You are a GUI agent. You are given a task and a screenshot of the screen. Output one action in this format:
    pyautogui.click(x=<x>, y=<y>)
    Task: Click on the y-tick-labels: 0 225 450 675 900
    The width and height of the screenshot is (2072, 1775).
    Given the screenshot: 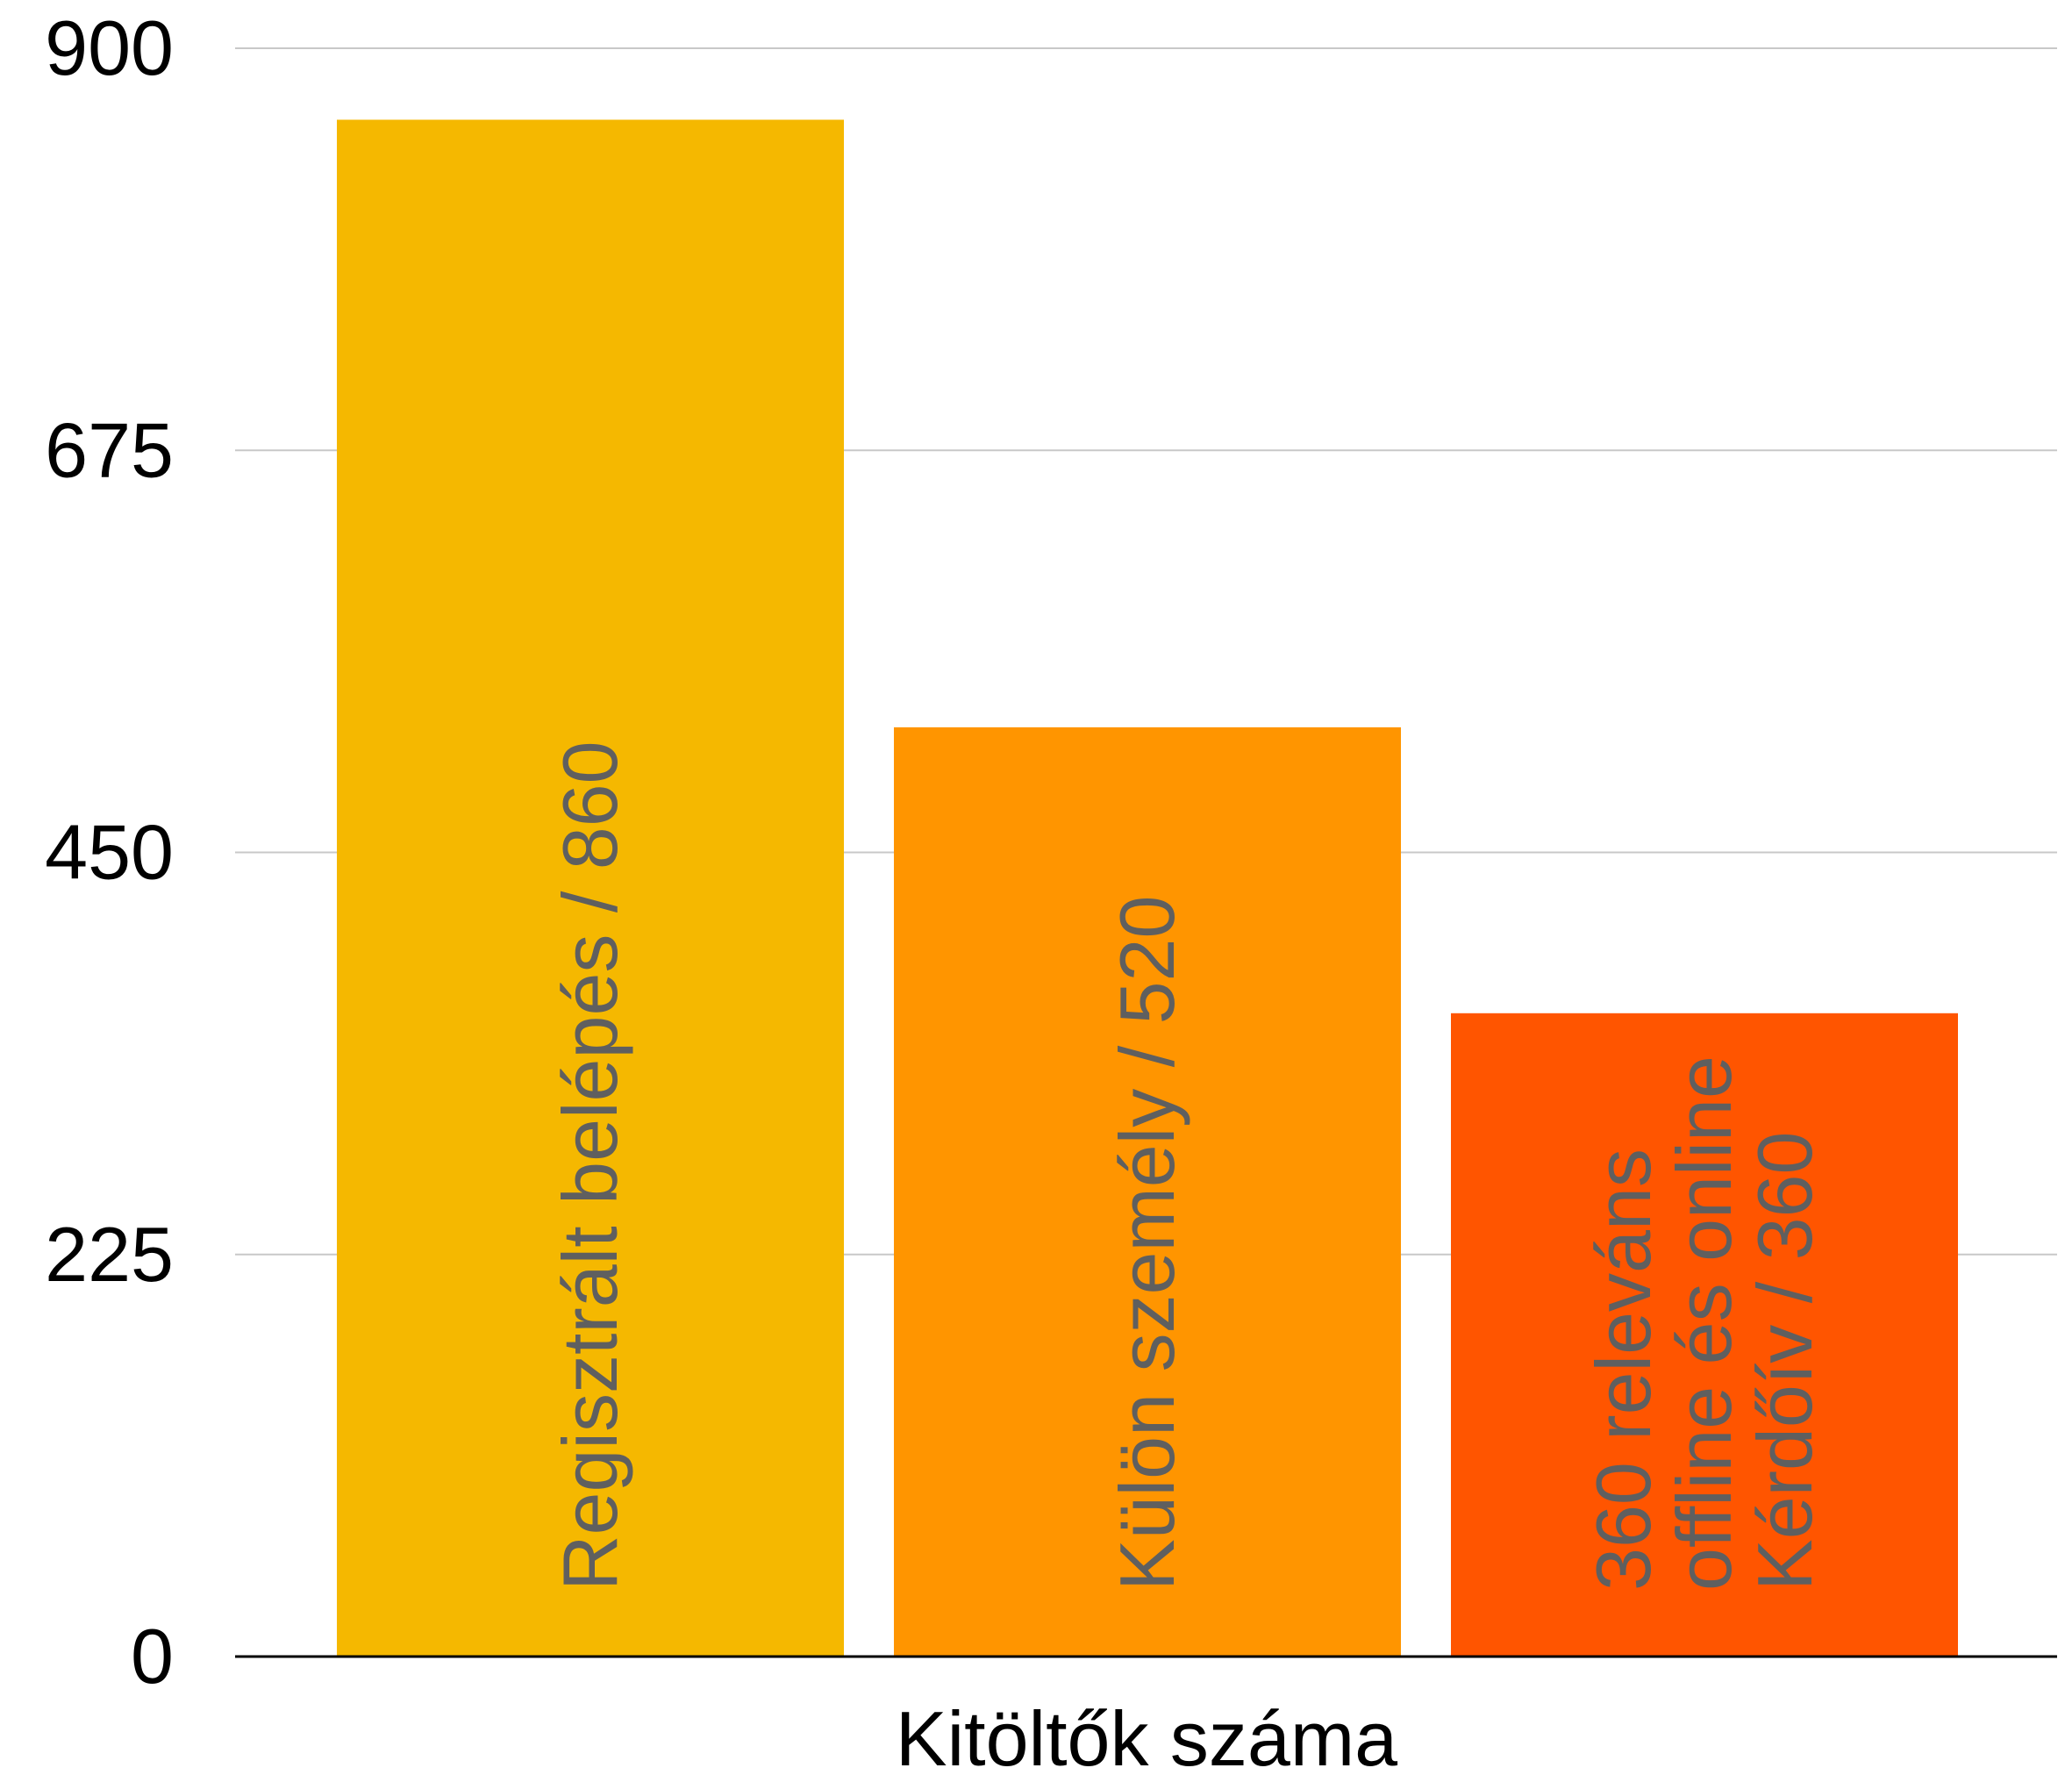 What is the action you would take?
    pyautogui.click(x=110, y=852)
    